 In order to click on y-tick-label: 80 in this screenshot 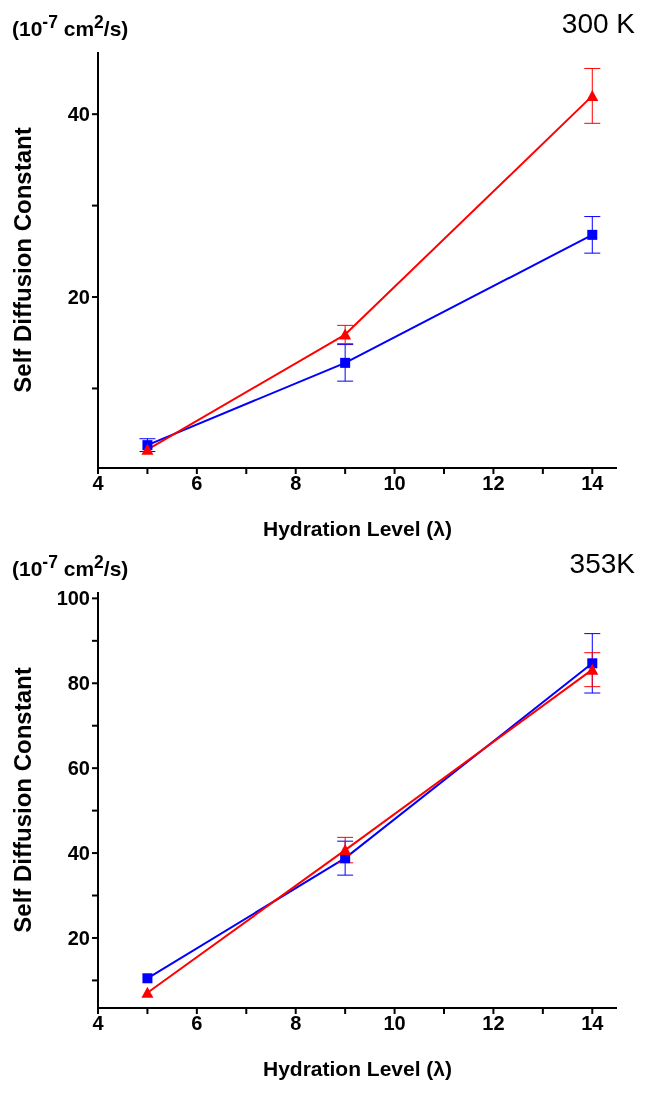, I will do `click(78, 683)`.